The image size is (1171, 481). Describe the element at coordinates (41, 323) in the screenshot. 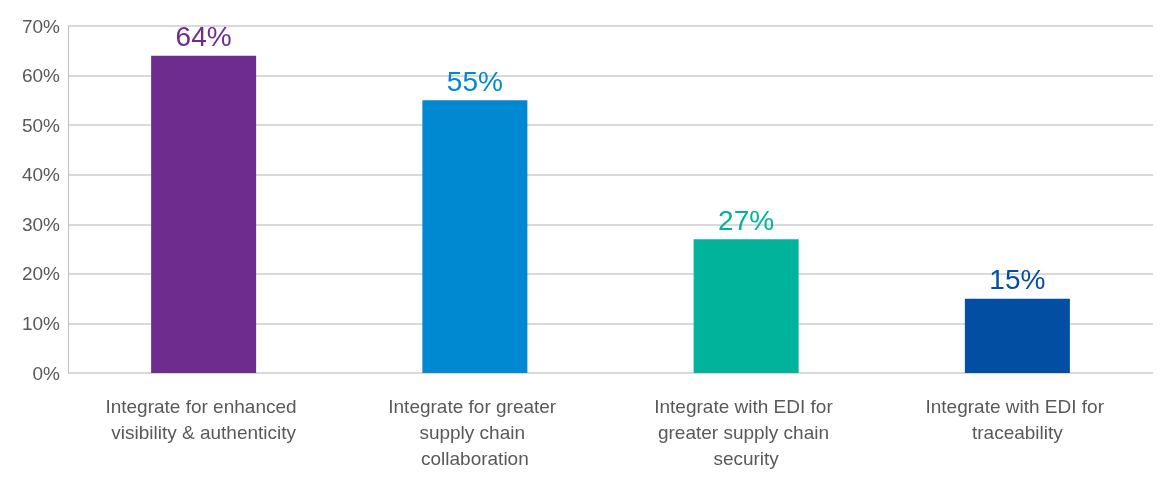

I see `y-tick-label: 10%` at that location.